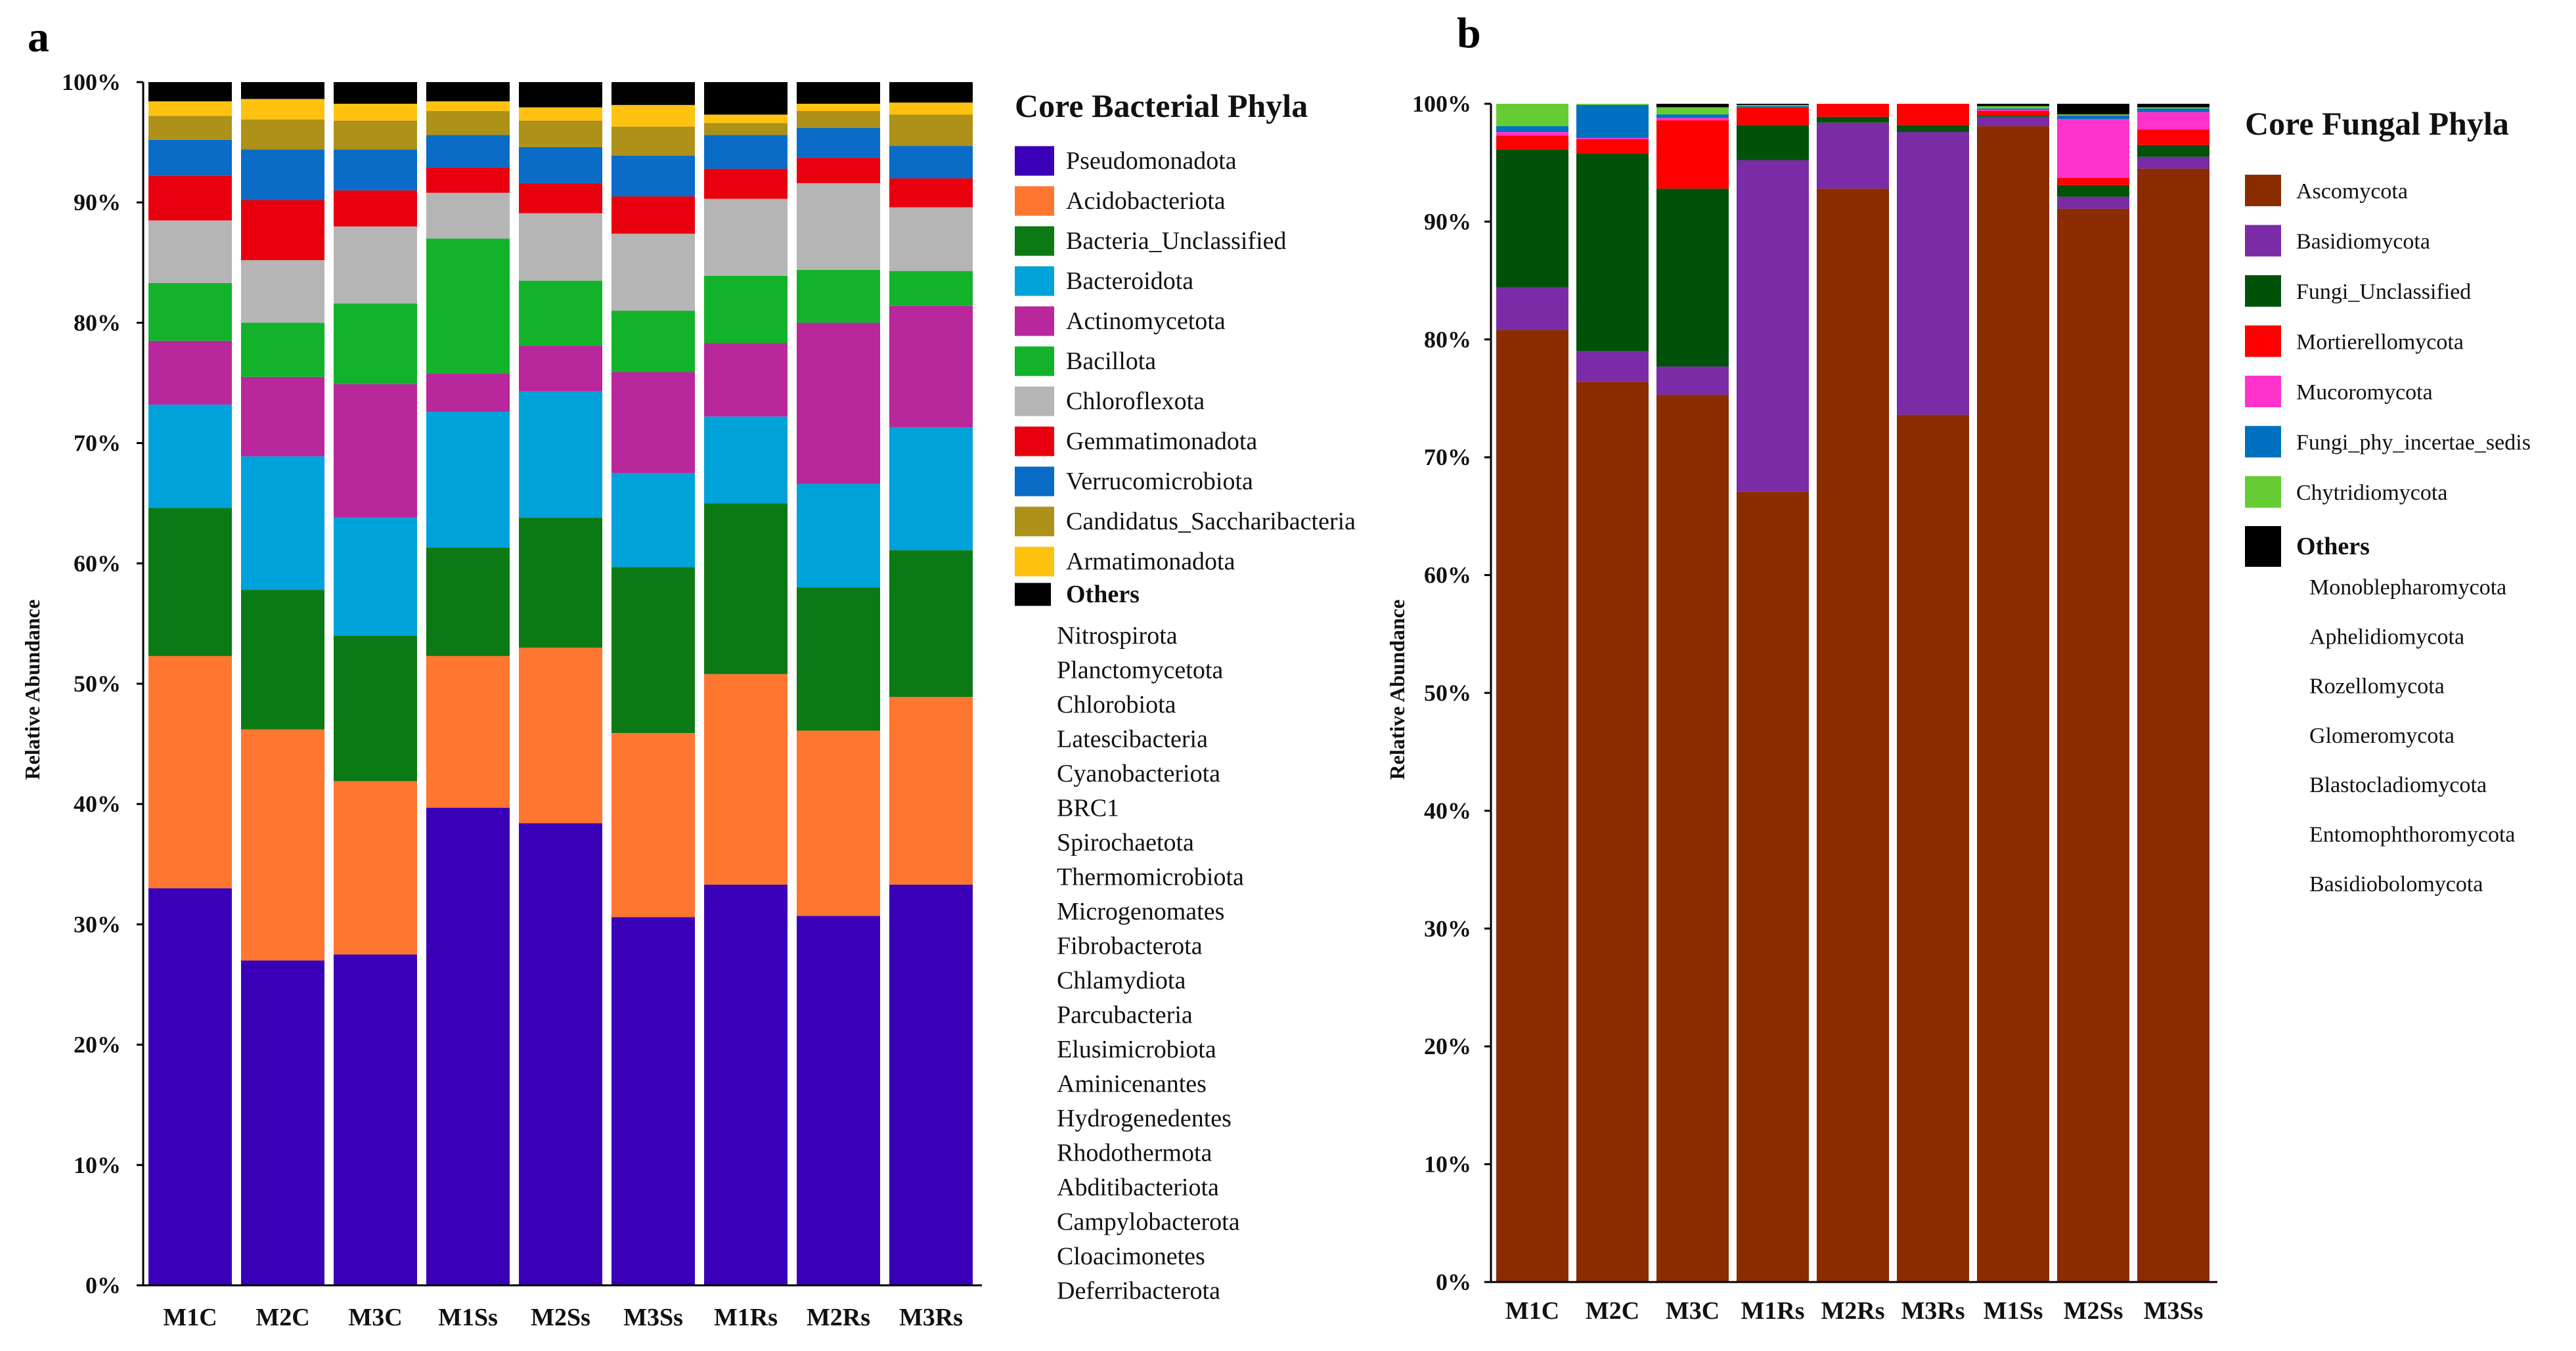 The height and width of the screenshot is (1351, 2576). I want to click on bar-segment-m2ss-ascomycota, so click(2093, 745).